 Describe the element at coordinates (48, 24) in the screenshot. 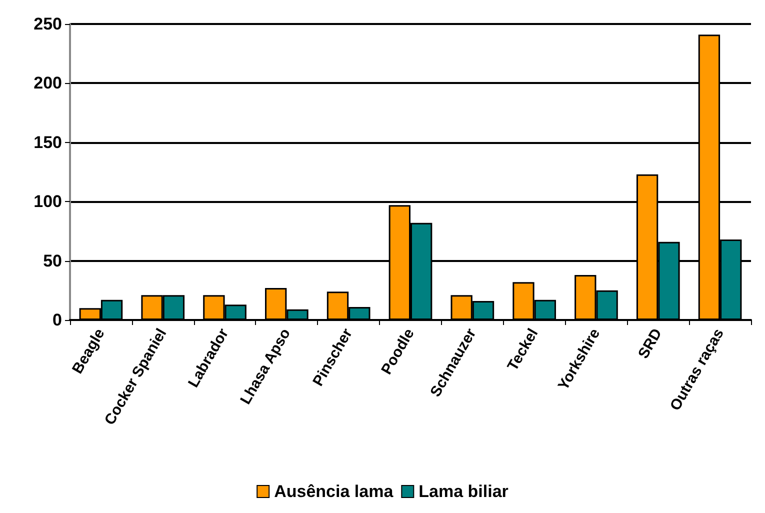

I see `y-tick-label: 250` at that location.